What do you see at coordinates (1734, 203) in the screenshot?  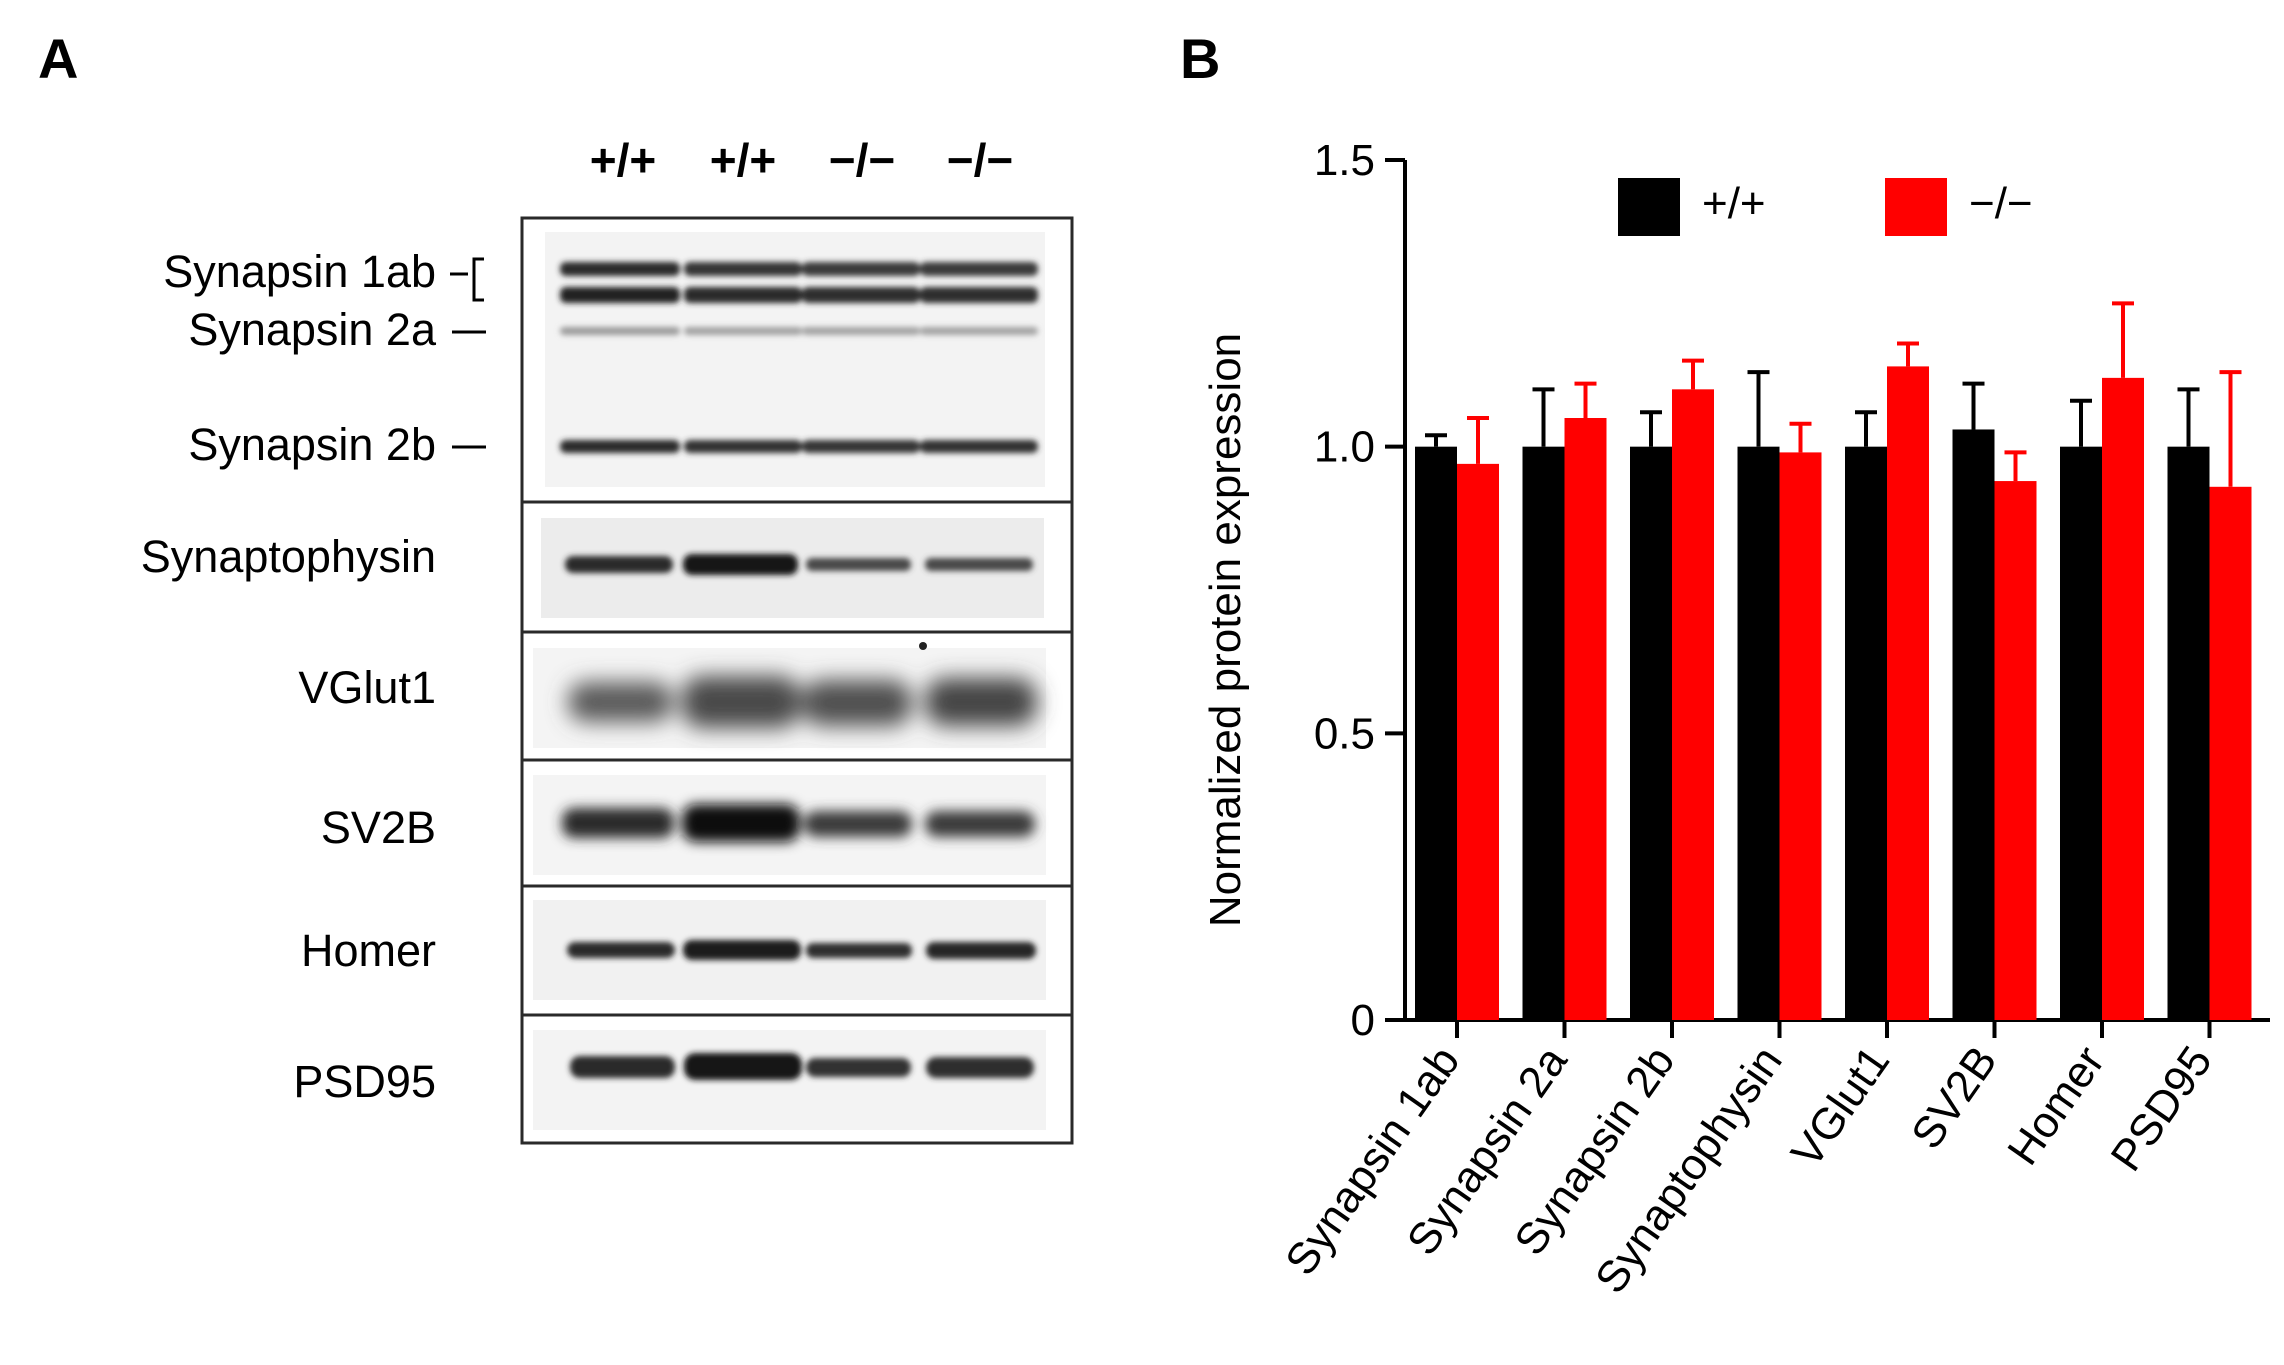 I see `legend-label: +/+` at bounding box center [1734, 203].